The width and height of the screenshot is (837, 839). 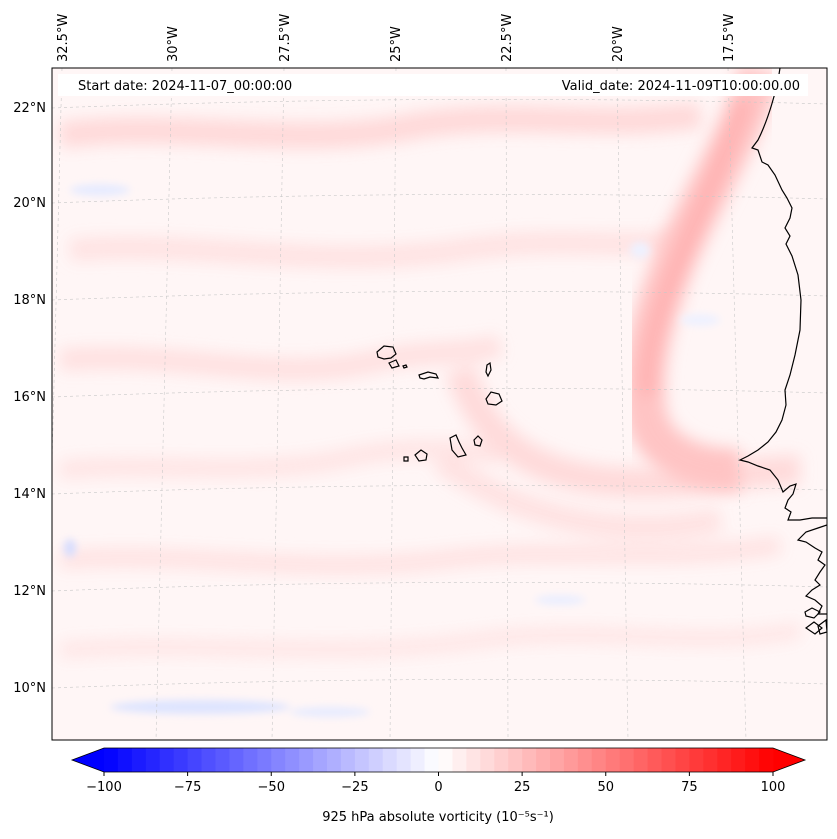 I want to click on island-fogo, so click(x=421, y=455).